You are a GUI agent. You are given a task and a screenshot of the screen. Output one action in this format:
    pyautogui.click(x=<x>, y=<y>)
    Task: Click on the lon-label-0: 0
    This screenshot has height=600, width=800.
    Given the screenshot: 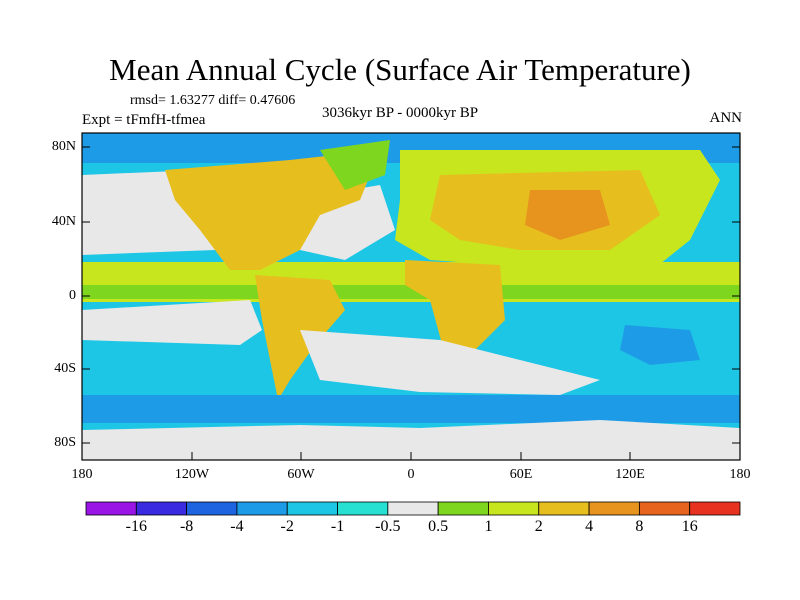 What is the action you would take?
    pyautogui.click(x=411, y=474)
    